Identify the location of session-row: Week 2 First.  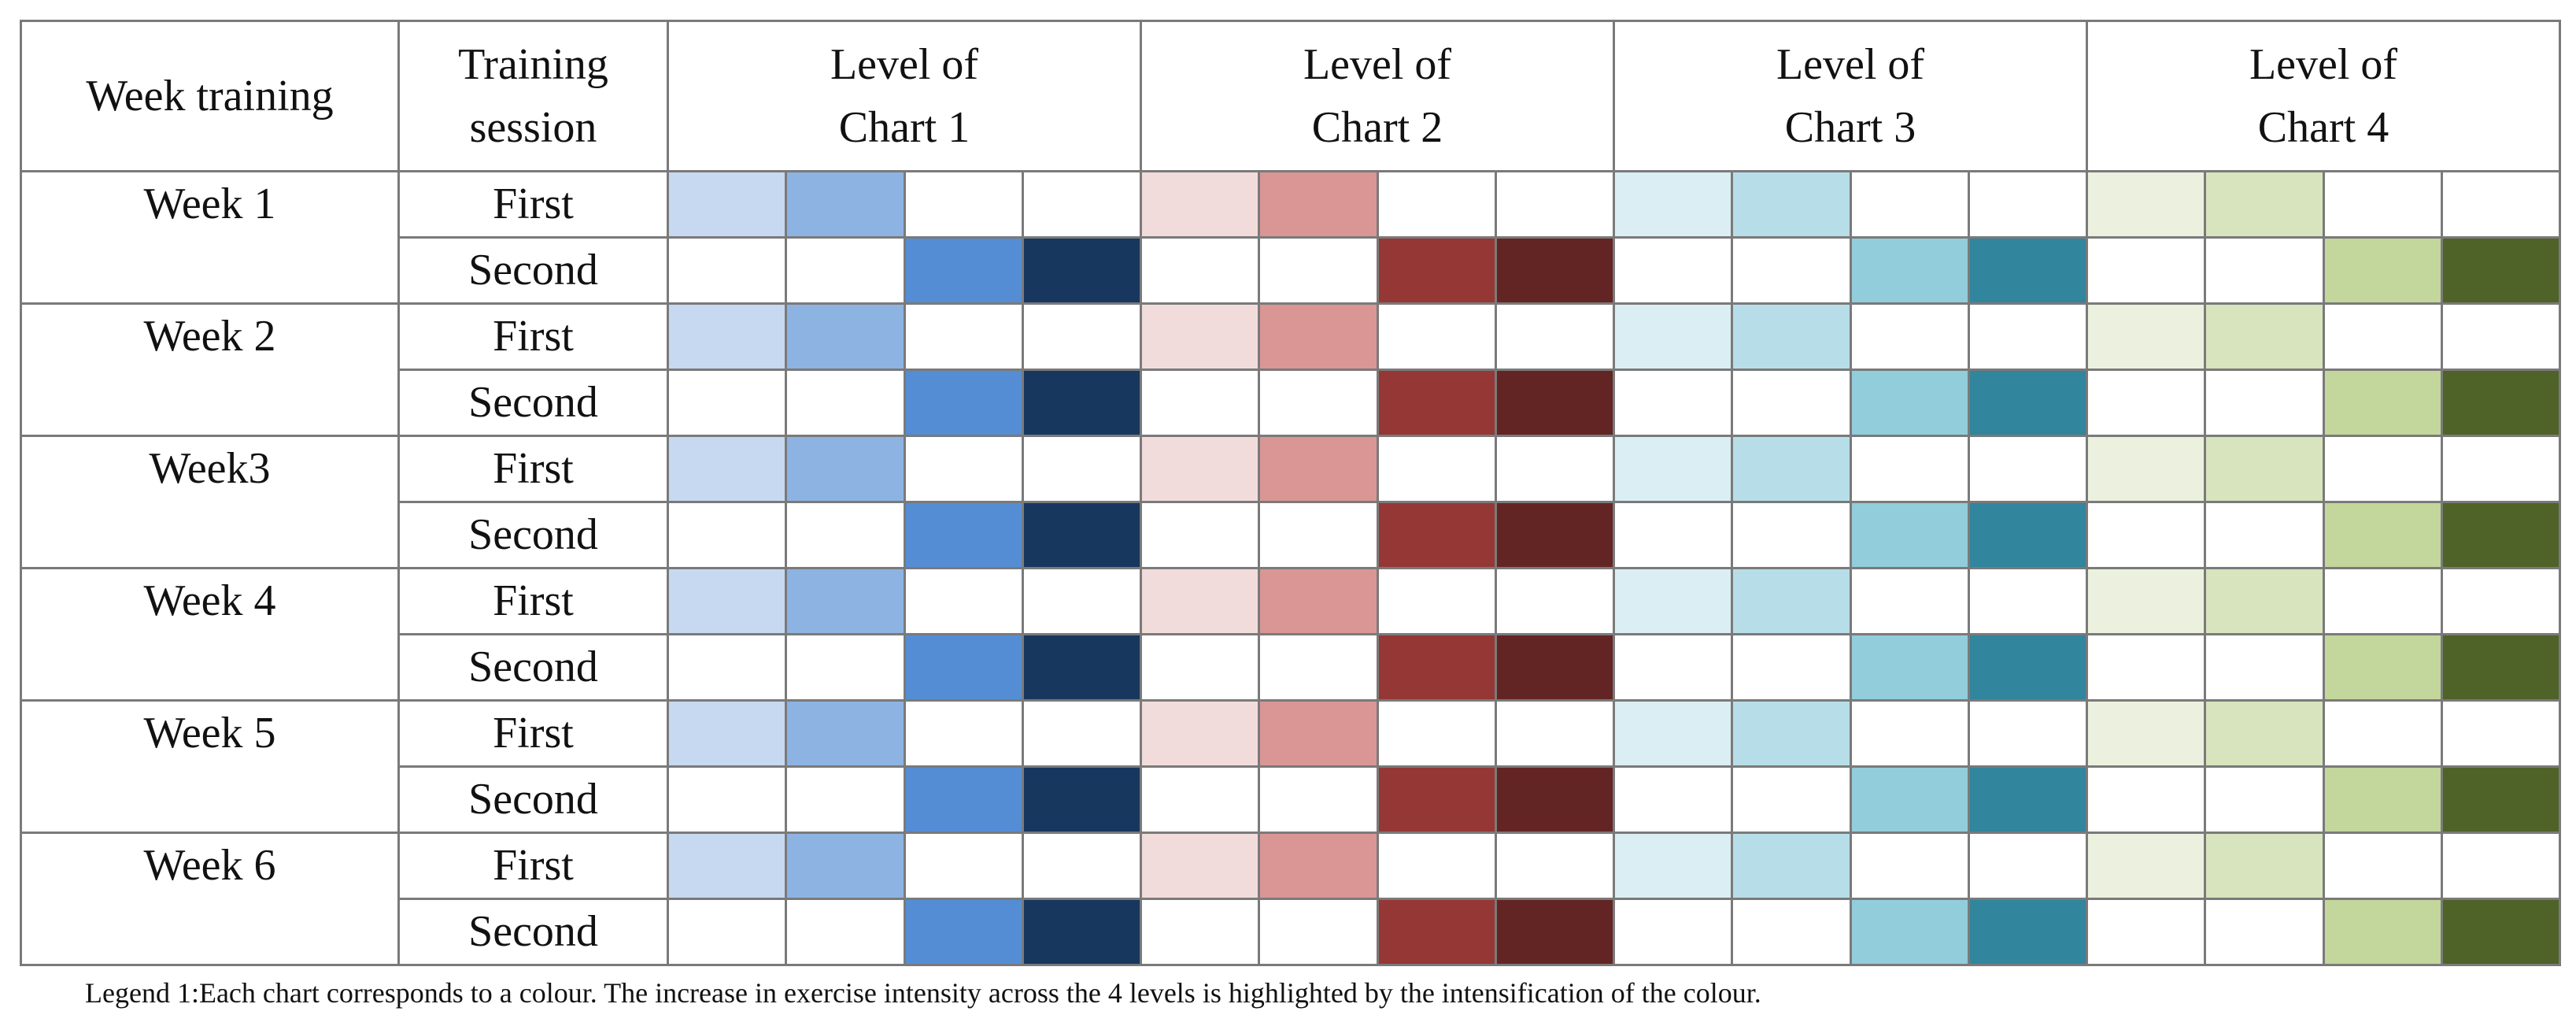
(1291, 369).